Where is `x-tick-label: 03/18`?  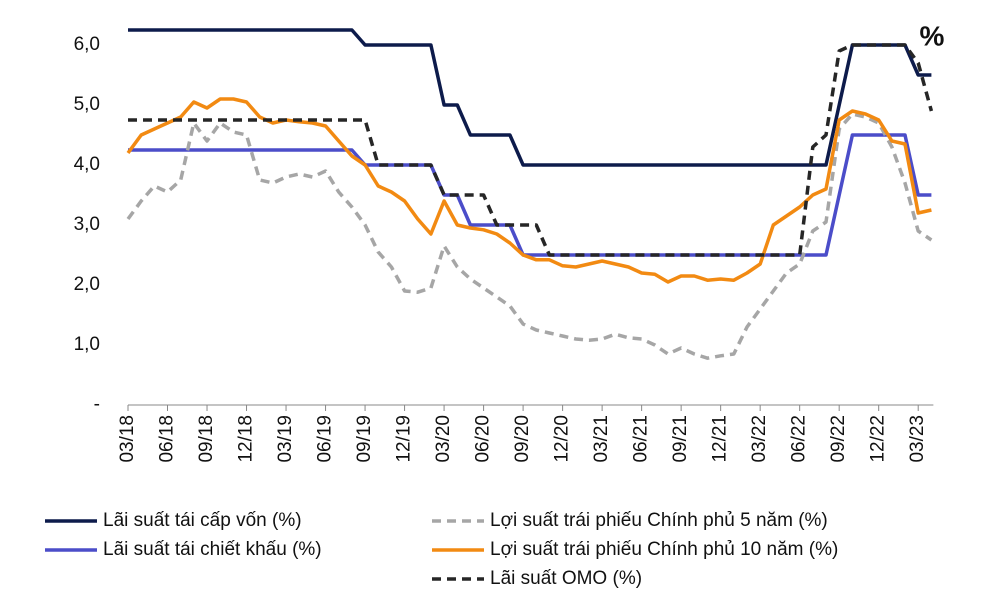 x-tick-label: 03/18 is located at coordinates (127, 439).